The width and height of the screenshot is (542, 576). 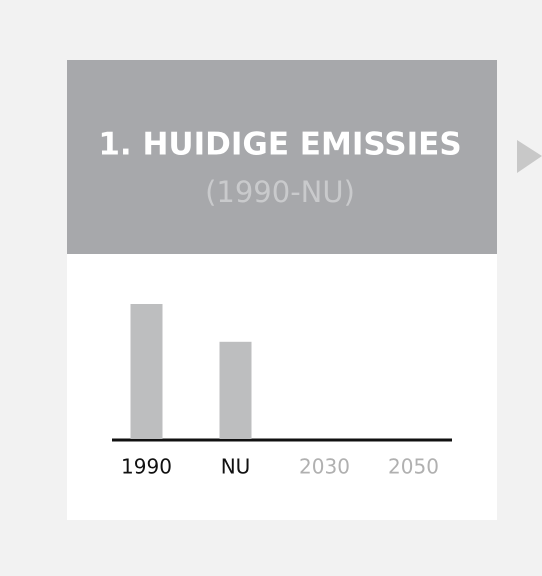 I want to click on x-tick-label: 2030, so click(x=324, y=467).